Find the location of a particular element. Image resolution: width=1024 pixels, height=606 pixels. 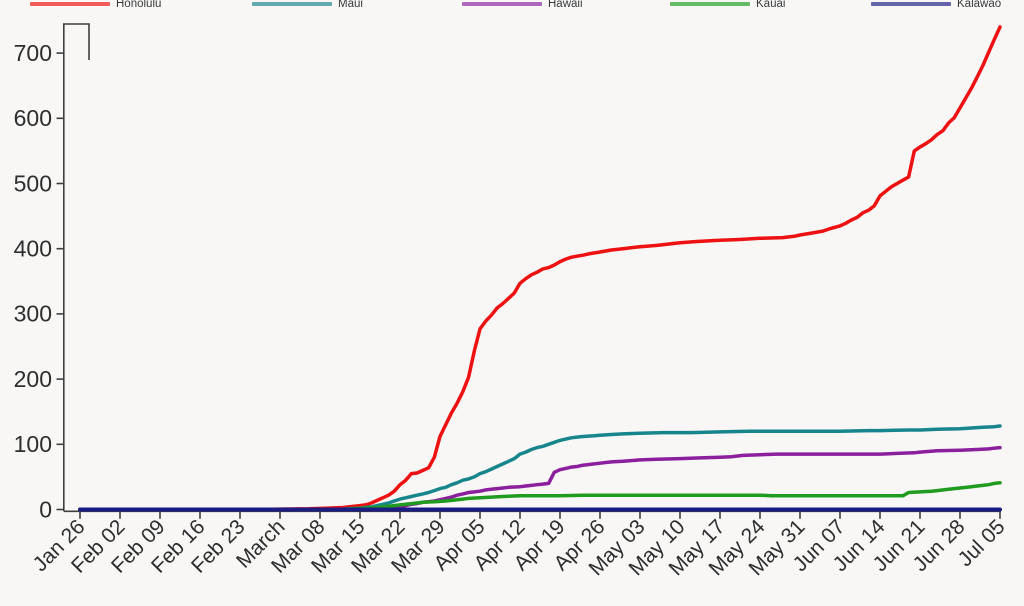

series-line-maui is located at coordinates (540, 468).